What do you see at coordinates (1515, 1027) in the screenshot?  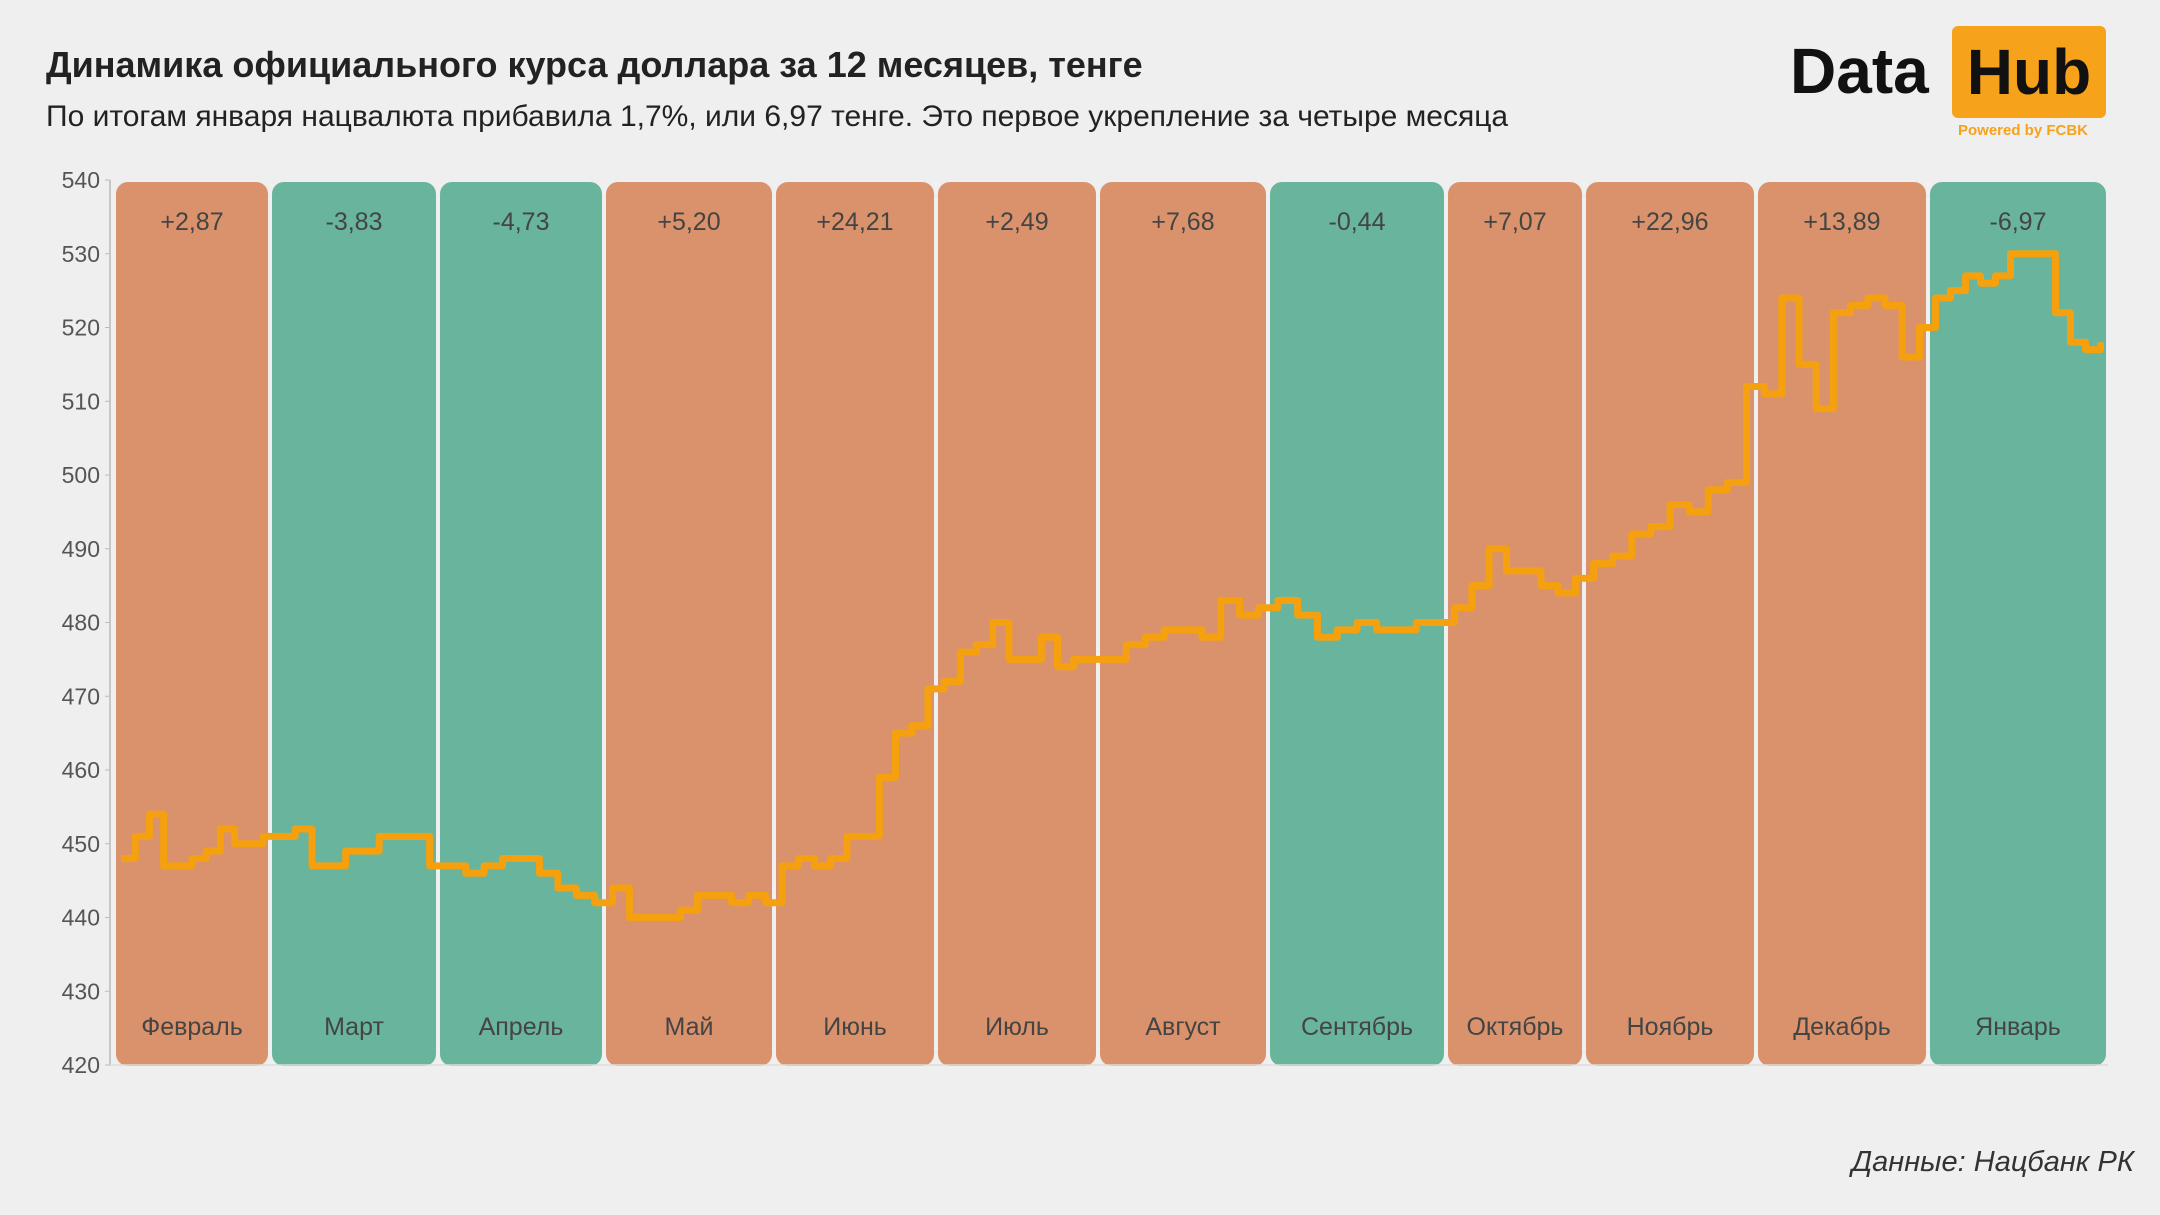 I see `month-label: Октябрь` at bounding box center [1515, 1027].